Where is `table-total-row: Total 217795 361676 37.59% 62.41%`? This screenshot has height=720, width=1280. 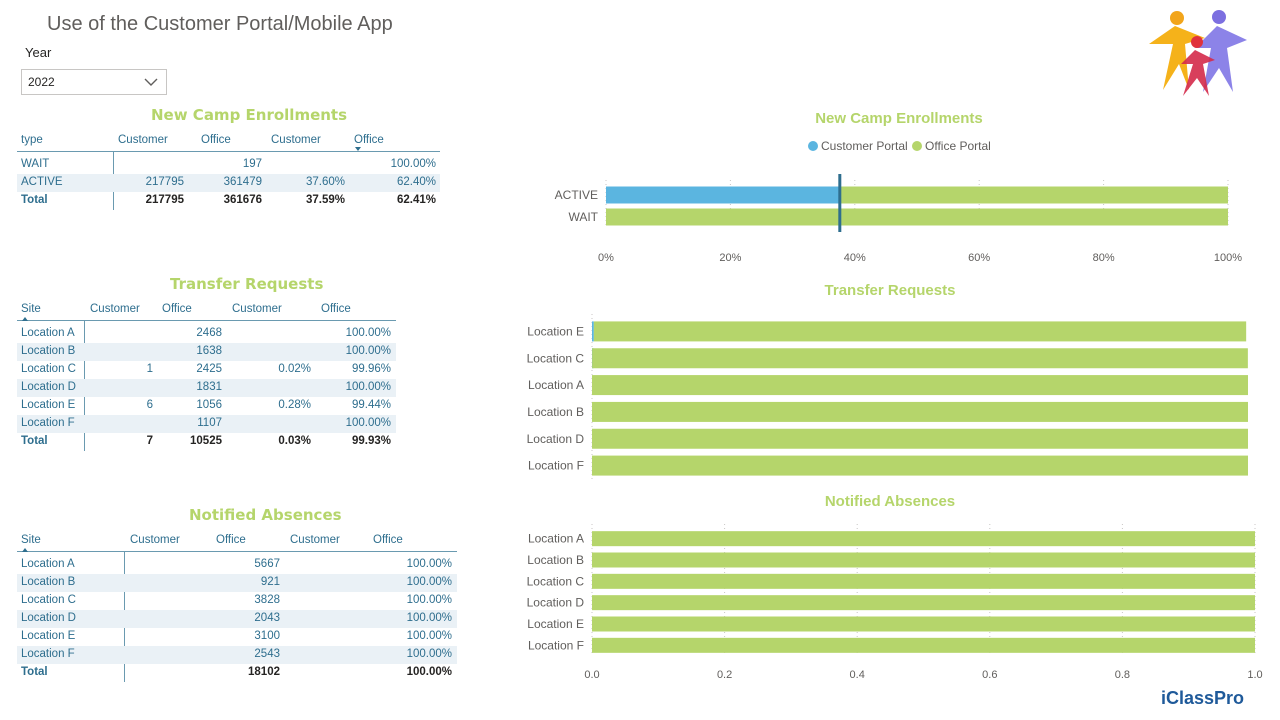
table-total-row: Total 217795 361676 37.59% 62.41% is located at coordinates (228, 201).